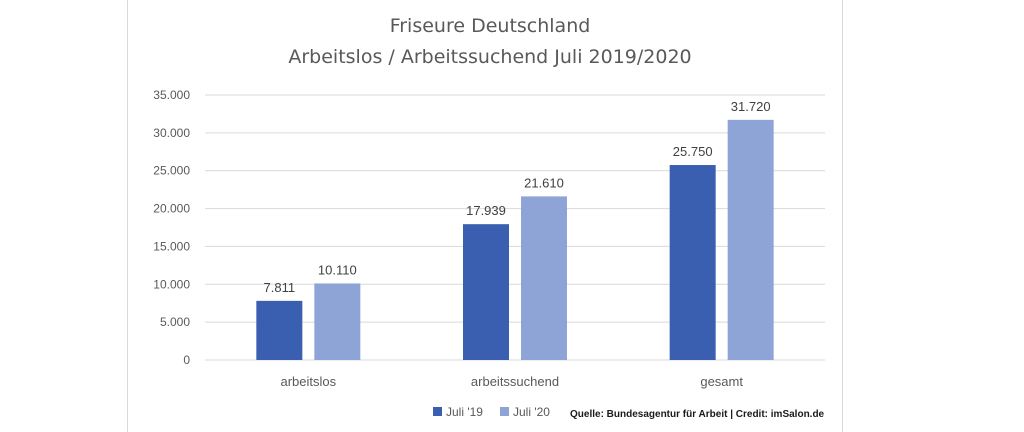 The image size is (1024, 432). What do you see at coordinates (309, 381) in the screenshot?
I see `x-category-label: arbeitslos` at bounding box center [309, 381].